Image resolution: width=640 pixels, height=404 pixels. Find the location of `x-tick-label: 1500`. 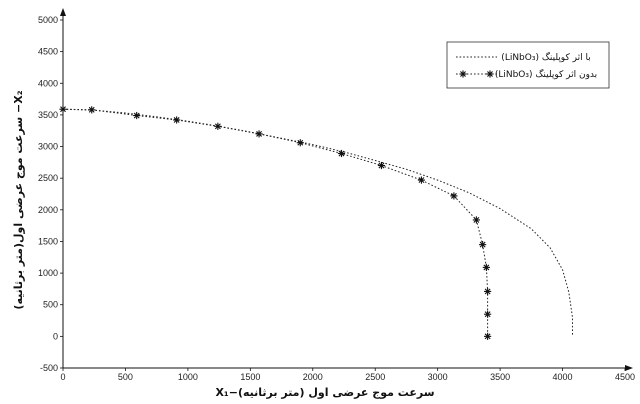

x-tick-label: 1500 is located at coordinates (250, 377).